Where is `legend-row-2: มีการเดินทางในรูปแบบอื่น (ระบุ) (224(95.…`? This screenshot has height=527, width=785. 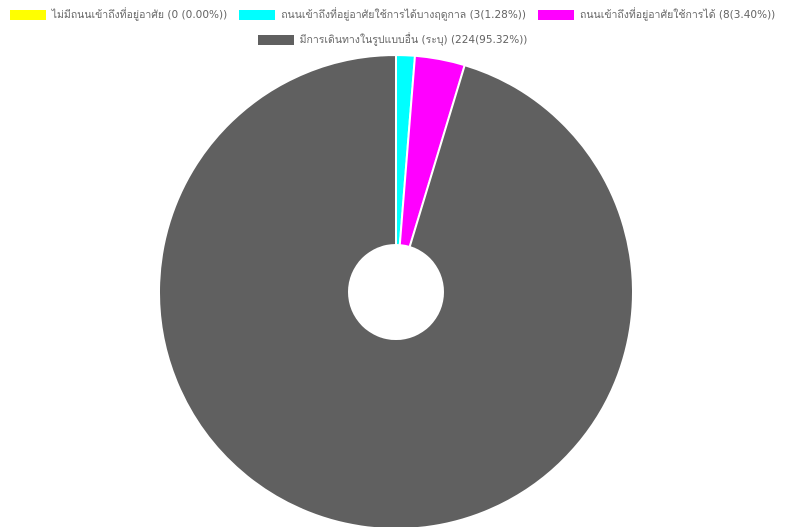 legend-row-2: มีการเดินทางในรูปแบบอื่น (ระบุ) (224(95.… is located at coordinates (392, 39).